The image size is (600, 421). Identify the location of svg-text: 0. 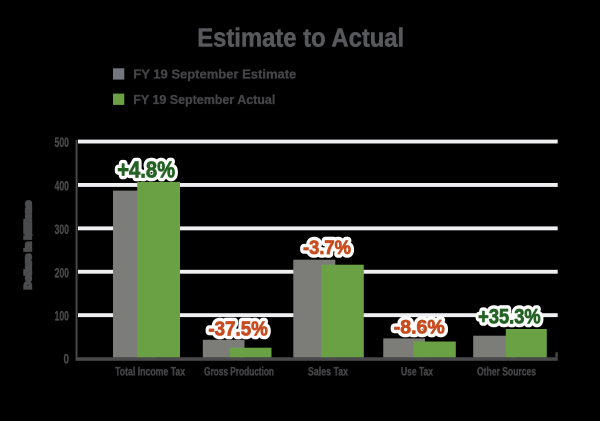
(67, 359).